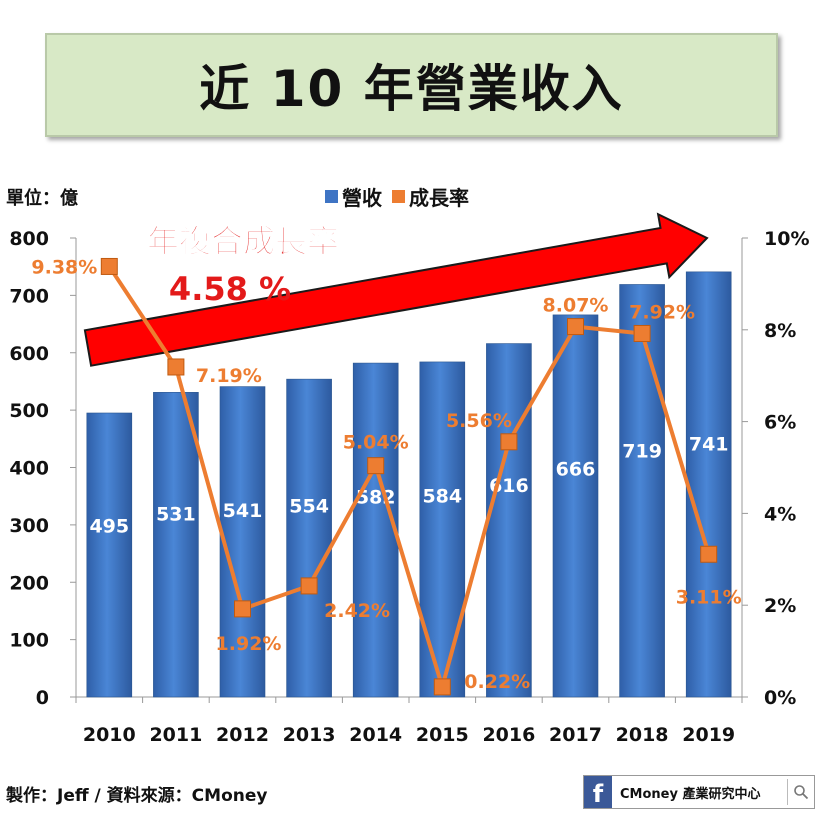  What do you see at coordinates (396, 289) in the screenshot?
I see `trend-arrow` at bounding box center [396, 289].